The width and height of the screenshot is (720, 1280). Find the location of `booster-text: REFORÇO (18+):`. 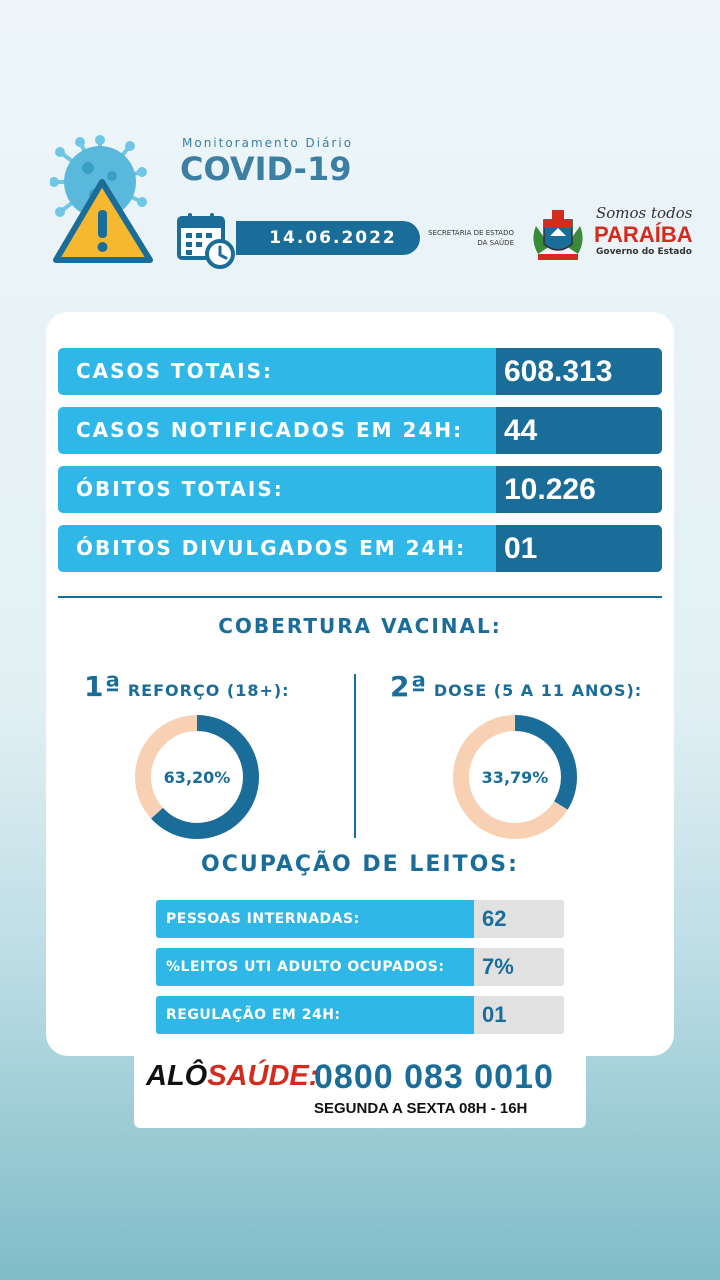

booster-text: REFORÇO (18+): is located at coordinates (208, 690).